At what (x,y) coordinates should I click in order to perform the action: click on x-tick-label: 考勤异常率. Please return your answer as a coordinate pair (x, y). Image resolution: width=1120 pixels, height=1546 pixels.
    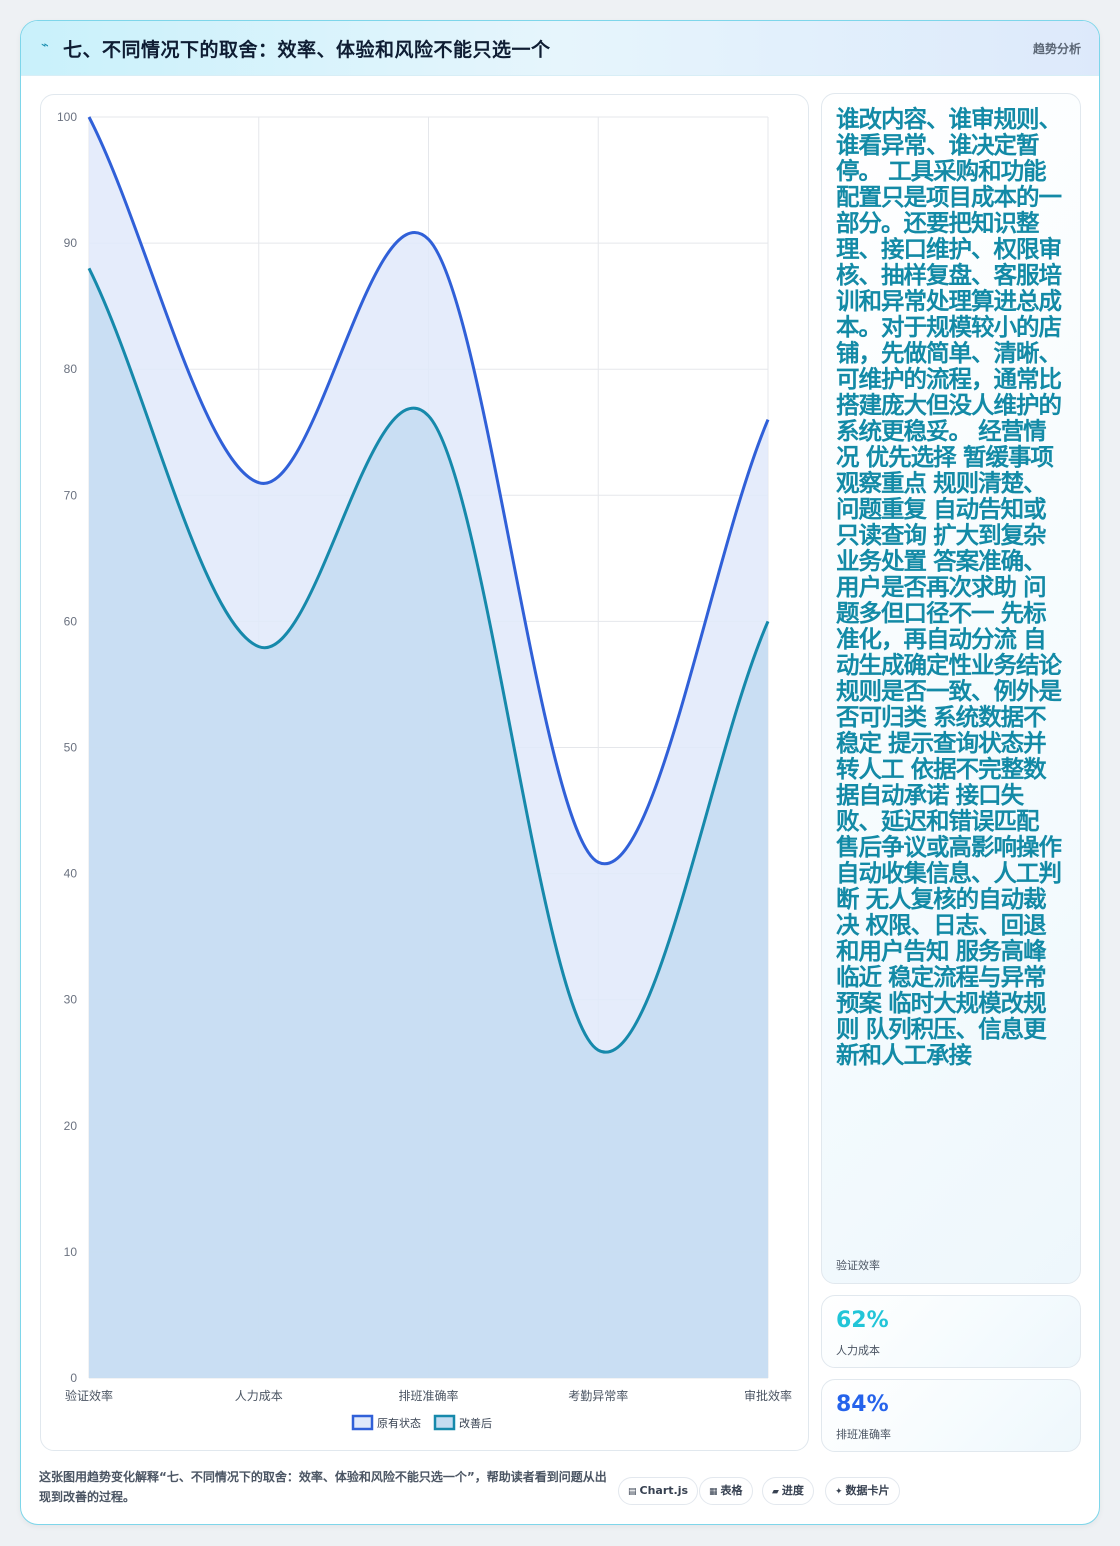
    Looking at the image, I should click on (598, 1395).